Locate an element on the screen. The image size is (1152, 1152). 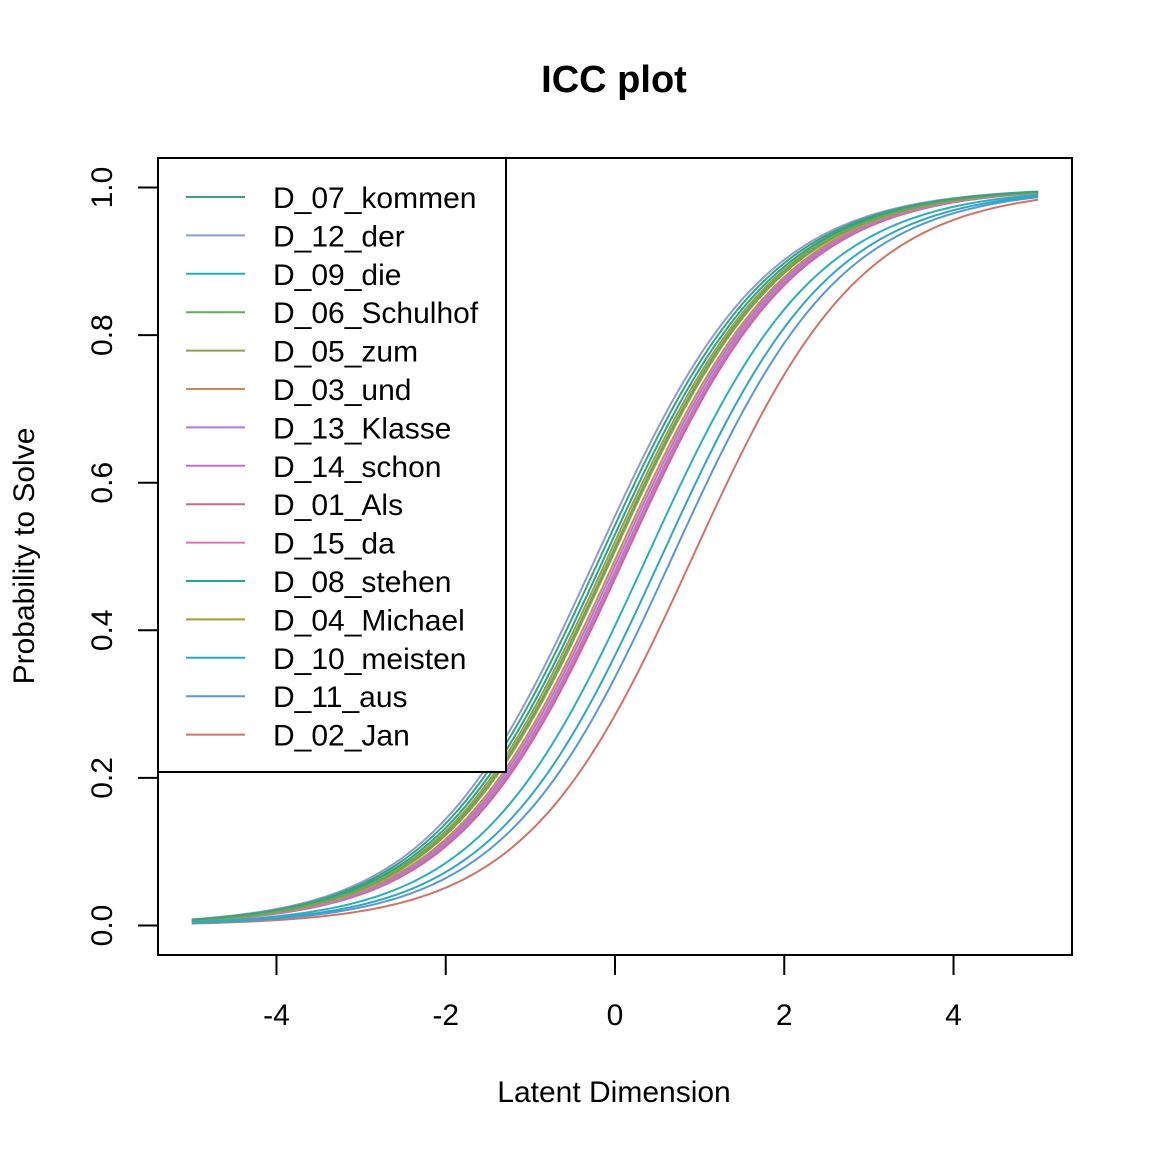
legend-label: D_12_der is located at coordinates (339, 236).